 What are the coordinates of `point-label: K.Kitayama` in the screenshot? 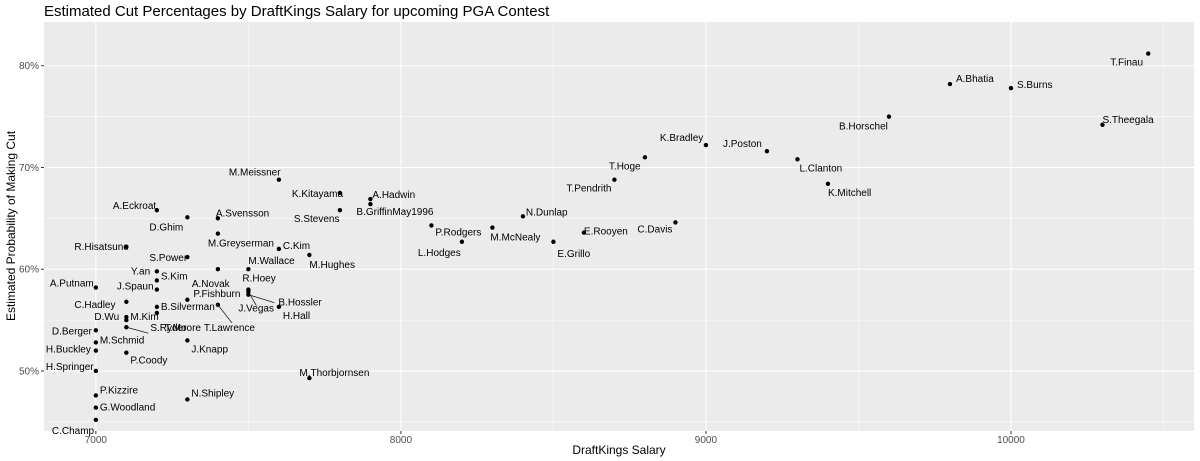 It's located at (318, 194).